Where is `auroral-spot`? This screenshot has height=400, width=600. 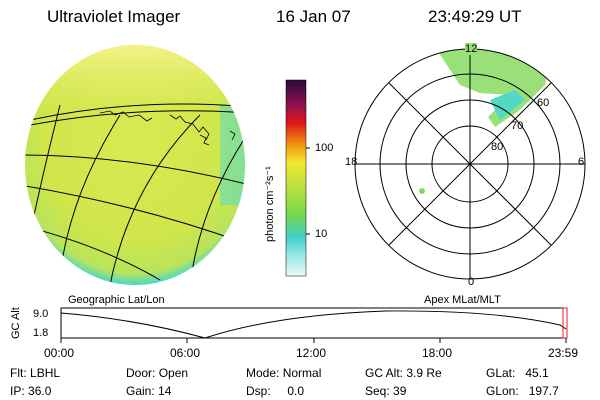
auroral-spot is located at coordinates (422, 191).